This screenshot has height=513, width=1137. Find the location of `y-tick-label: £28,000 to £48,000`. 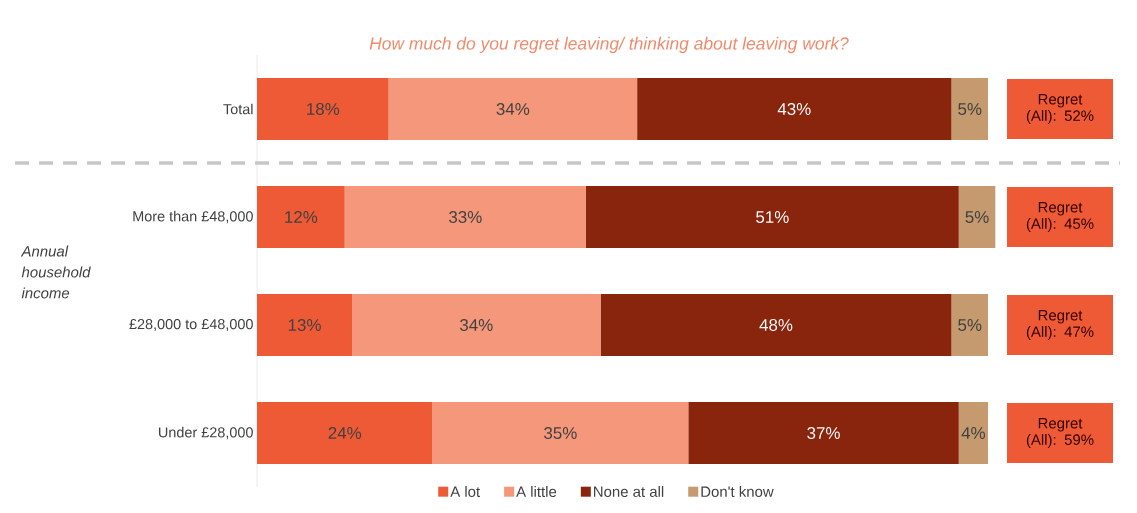

y-tick-label: £28,000 to £48,000 is located at coordinates (191, 325).